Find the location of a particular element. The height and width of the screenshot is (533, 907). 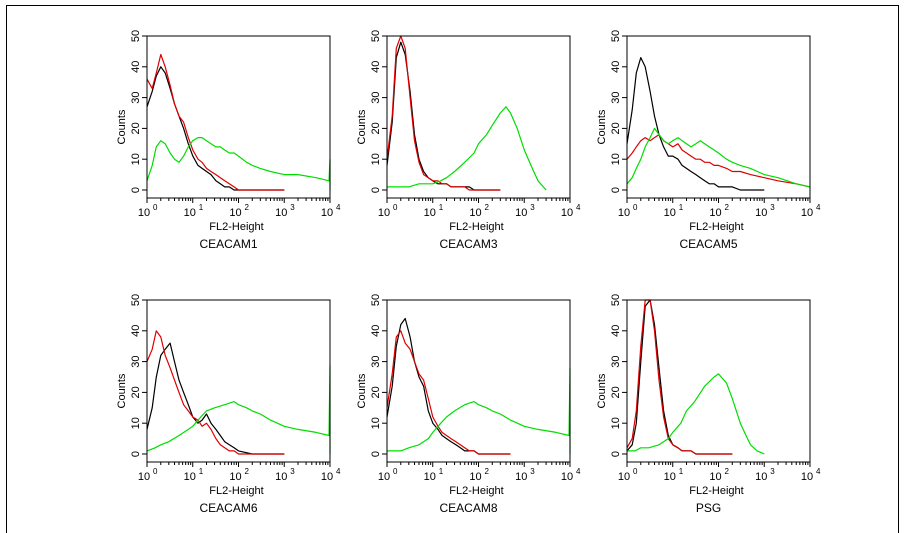

panel-title: CEACAM6 is located at coordinates (228, 508).